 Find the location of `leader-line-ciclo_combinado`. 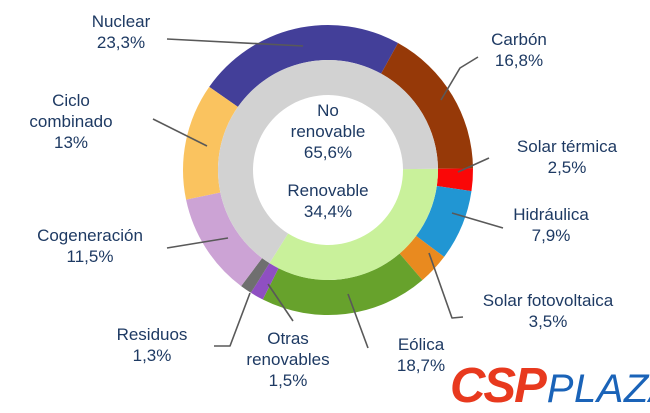

leader-line-ciclo_combinado is located at coordinates (180, 132).